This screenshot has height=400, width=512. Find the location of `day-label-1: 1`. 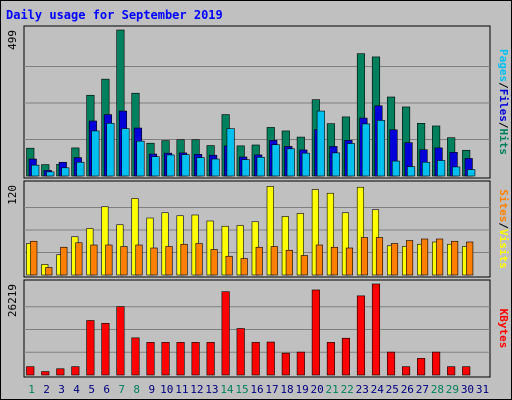

day-label-1: 1 is located at coordinates (31, 389).